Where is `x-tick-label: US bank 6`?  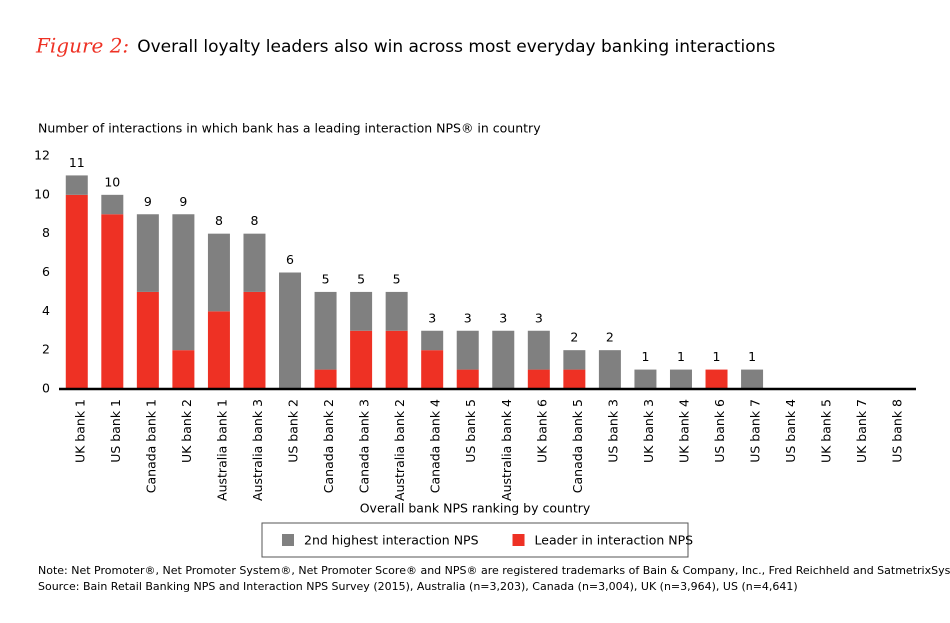 x-tick-label: US bank 6 is located at coordinates (719, 431).